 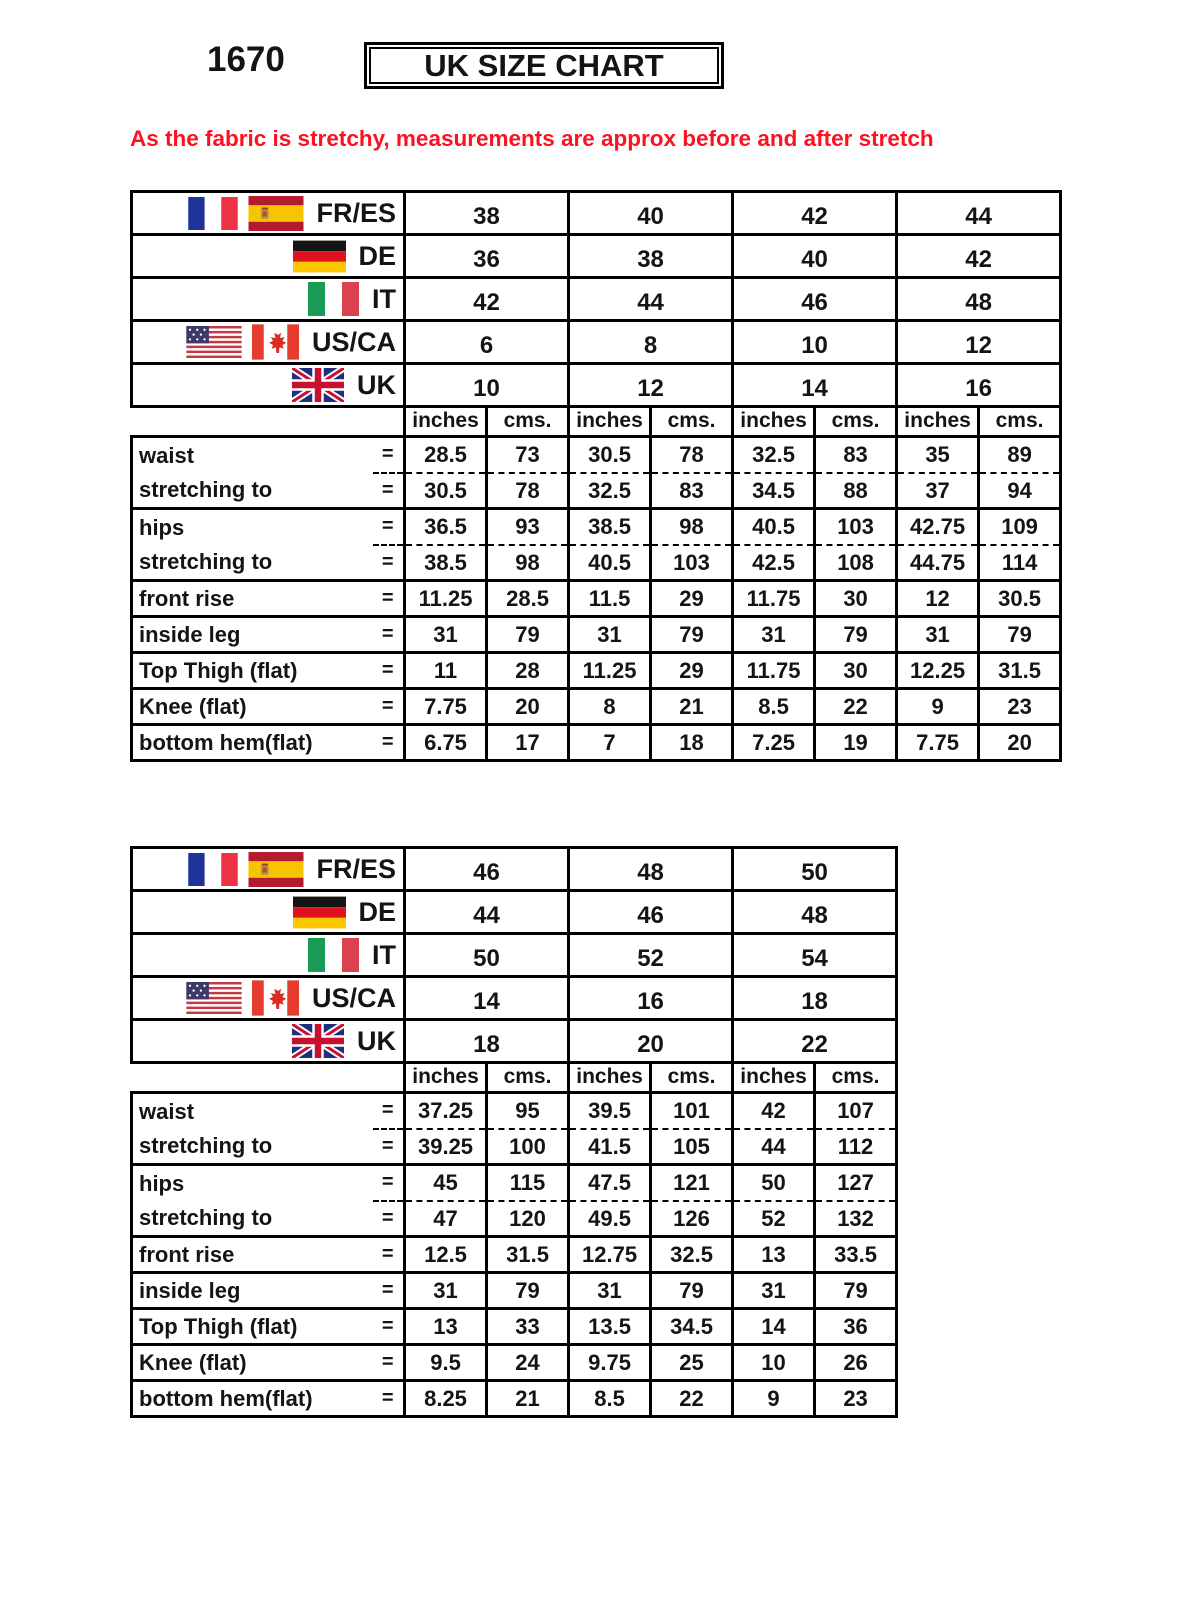 I want to click on size-system-cell-it: IT, so click(x=268, y=299).